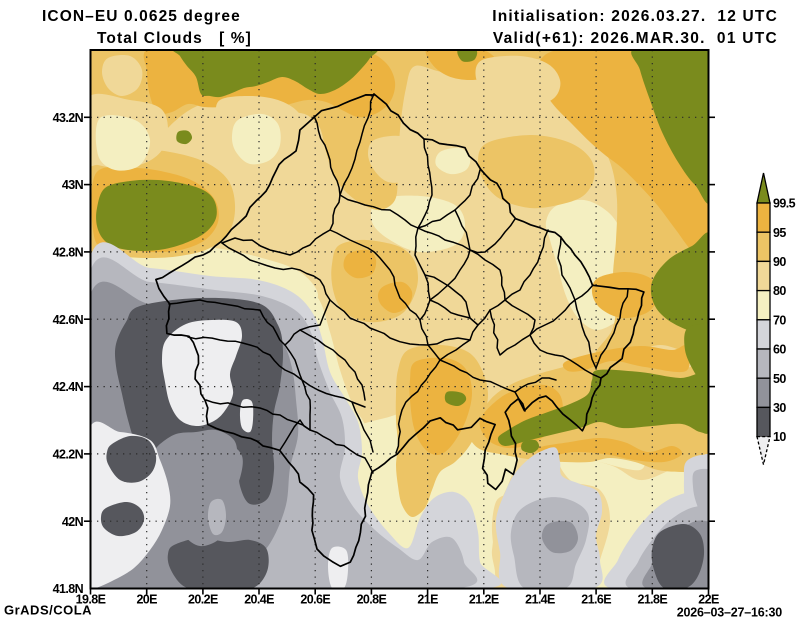 Image resolution: width=800 pixels, height=618 pixels. I want to click on svg-text: 21E, so click(427, 600).